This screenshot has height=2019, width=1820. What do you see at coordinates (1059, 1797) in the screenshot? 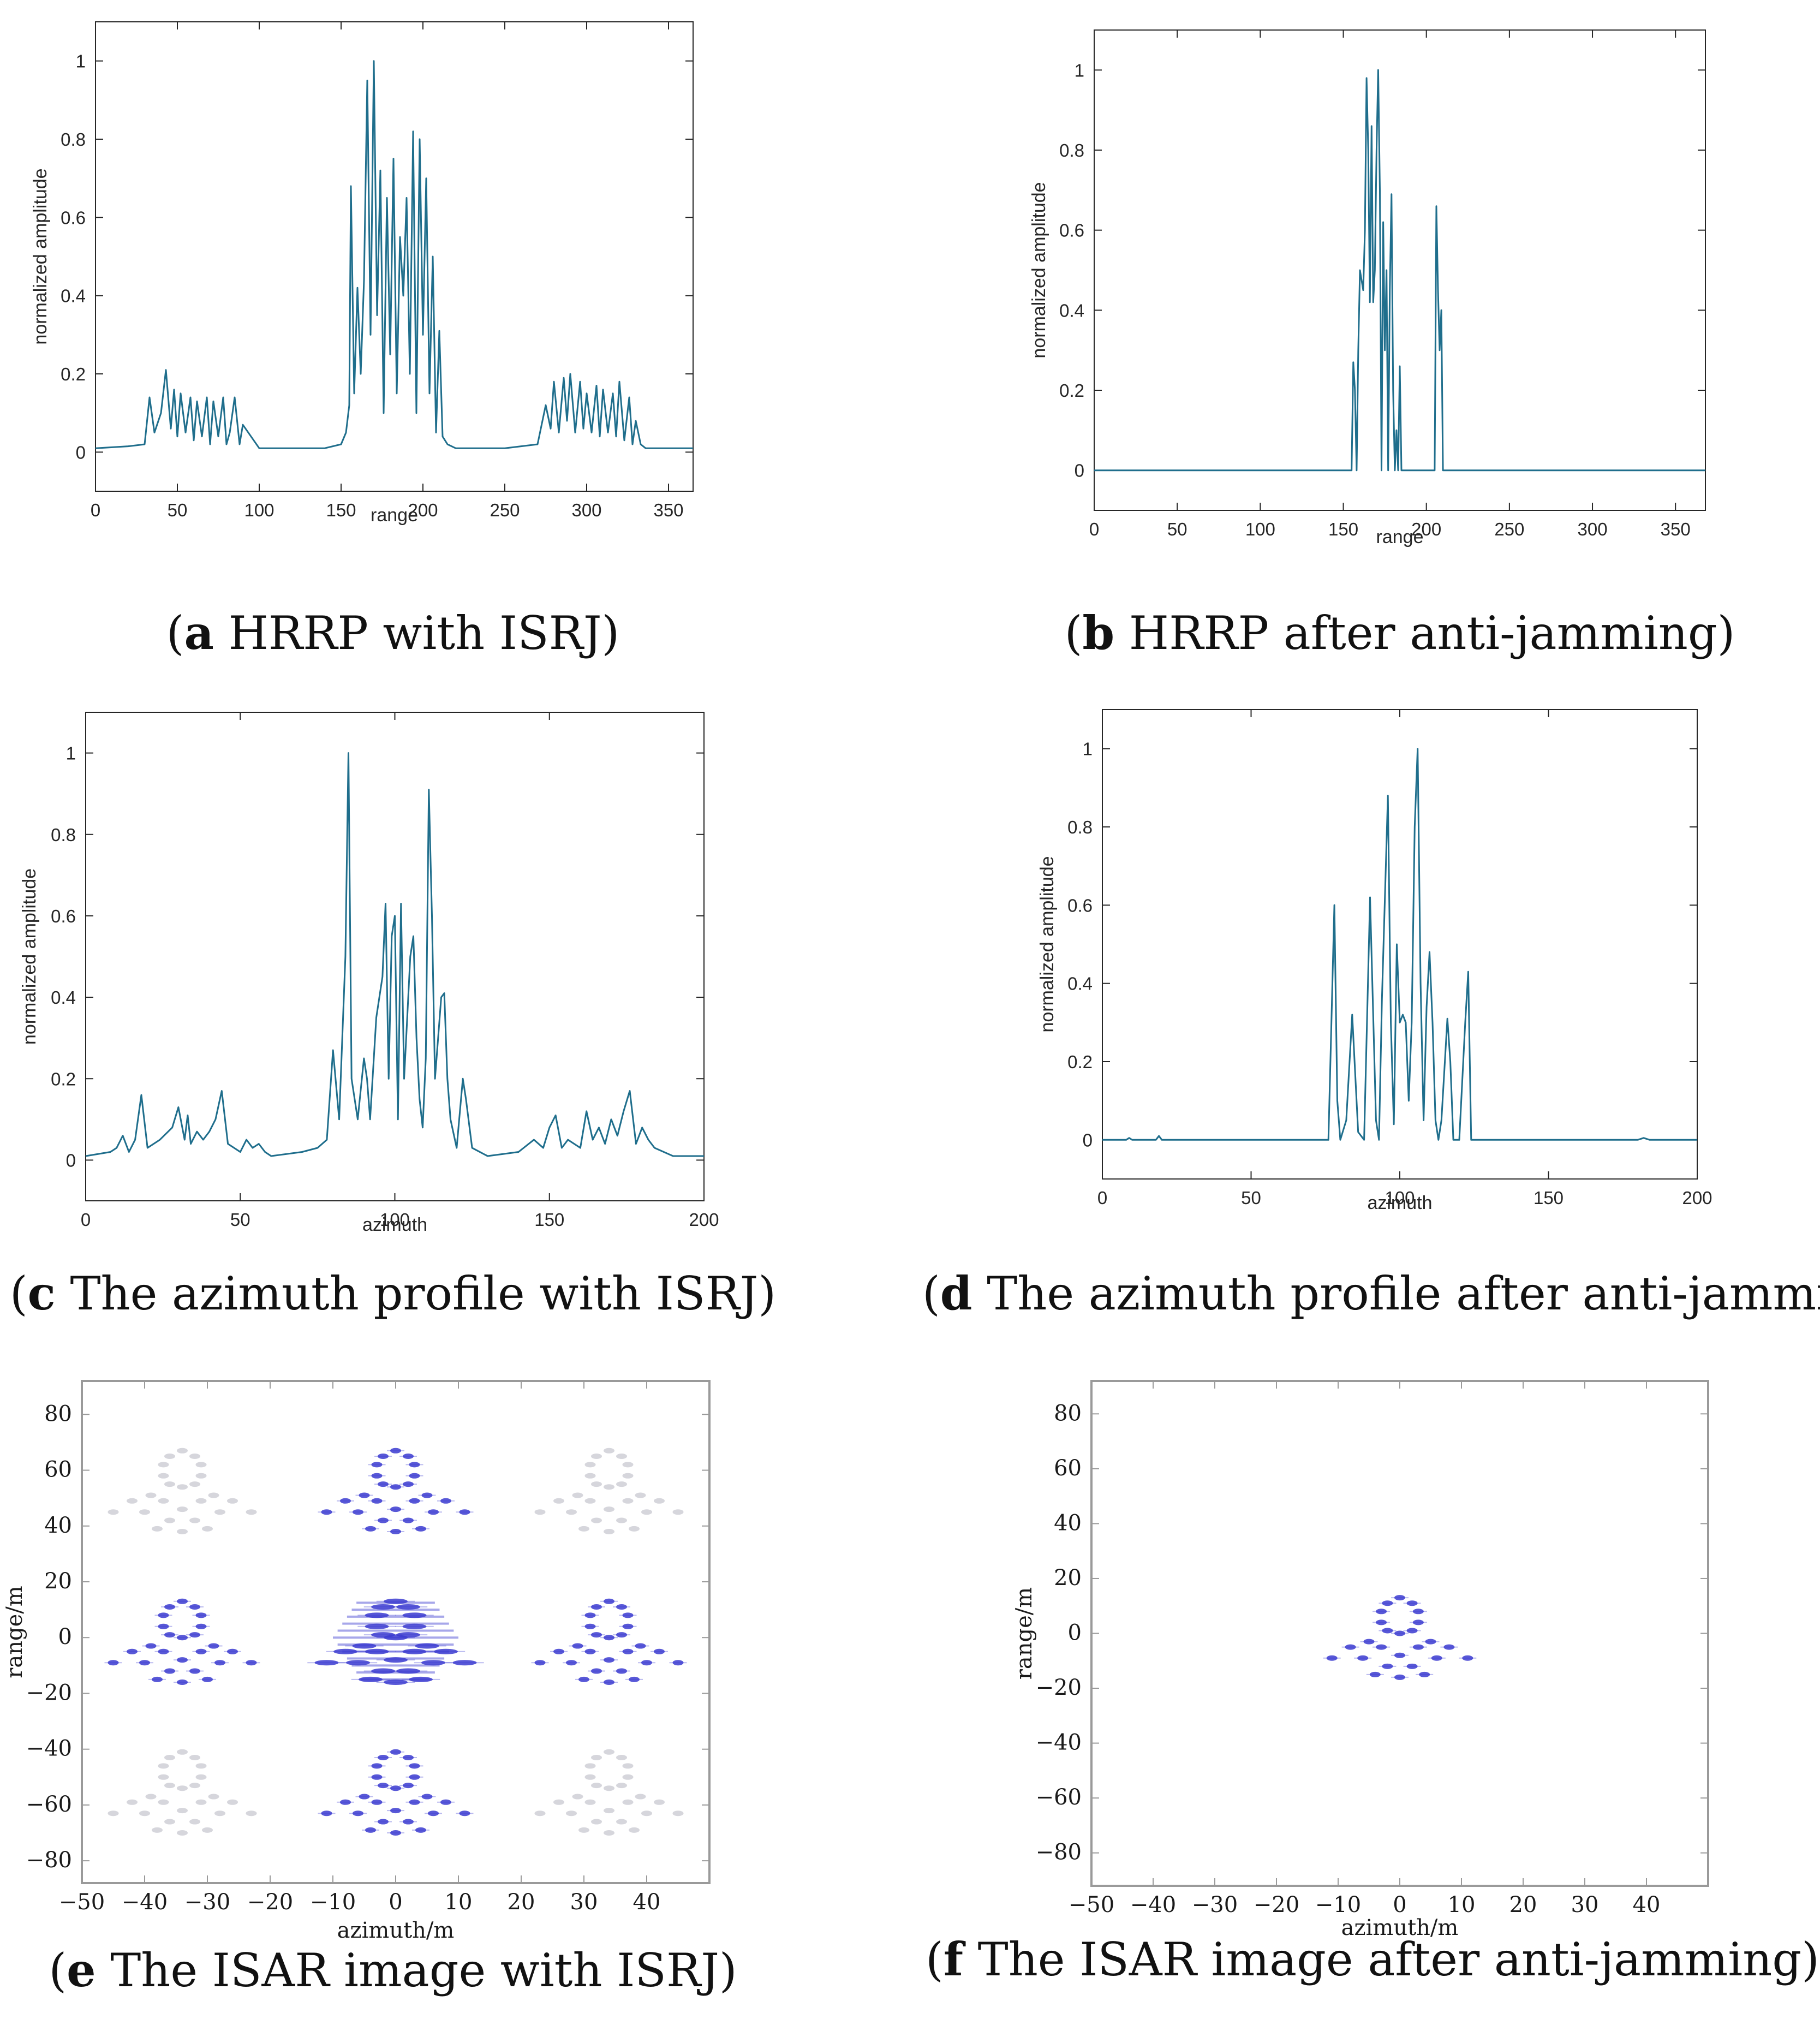
I see `chart-f-ytick-label: −60` at bounding box center [1059, 1797].